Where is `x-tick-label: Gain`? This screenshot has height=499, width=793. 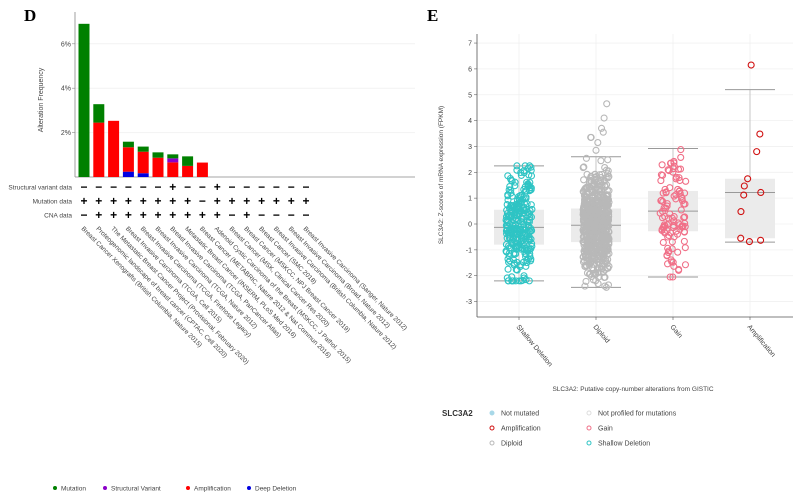
x-tick-label: Gain is located at coordinates (675, 332).